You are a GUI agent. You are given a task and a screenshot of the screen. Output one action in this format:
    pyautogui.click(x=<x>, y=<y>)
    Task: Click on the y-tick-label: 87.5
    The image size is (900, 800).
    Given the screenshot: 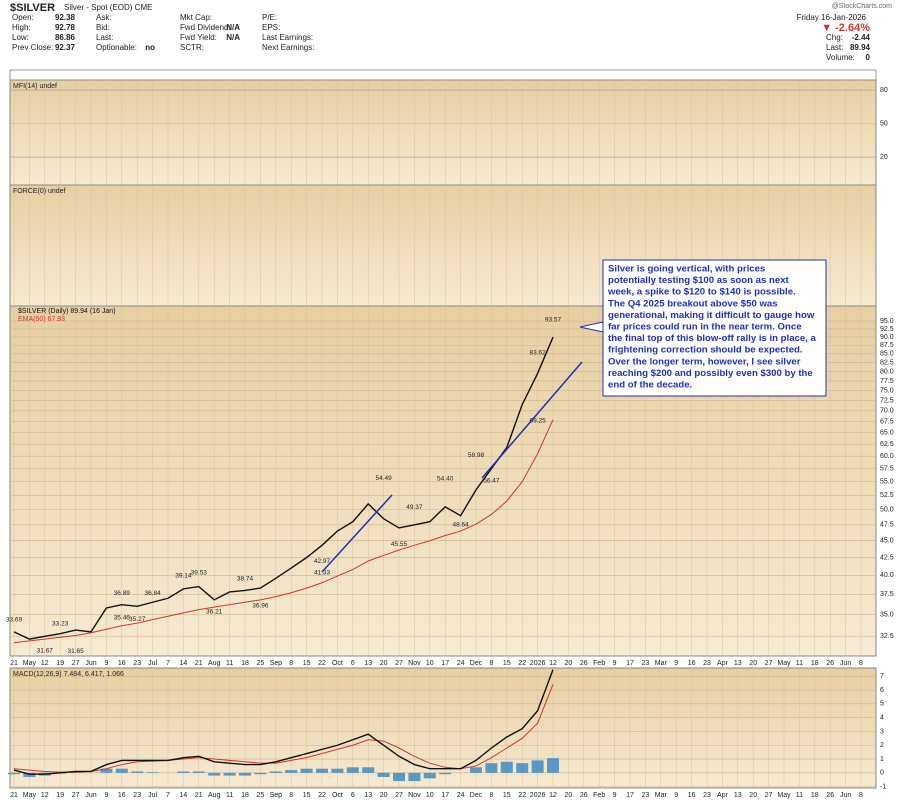 What is the action you would take?
    pyautogui.click(x=887, y=345)
    